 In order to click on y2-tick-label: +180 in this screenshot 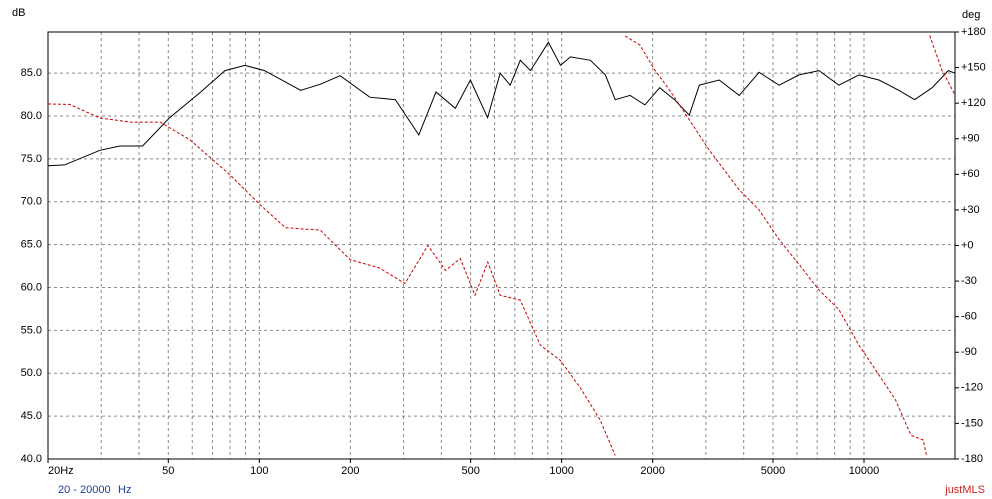, I will do `click(973, 32)`.